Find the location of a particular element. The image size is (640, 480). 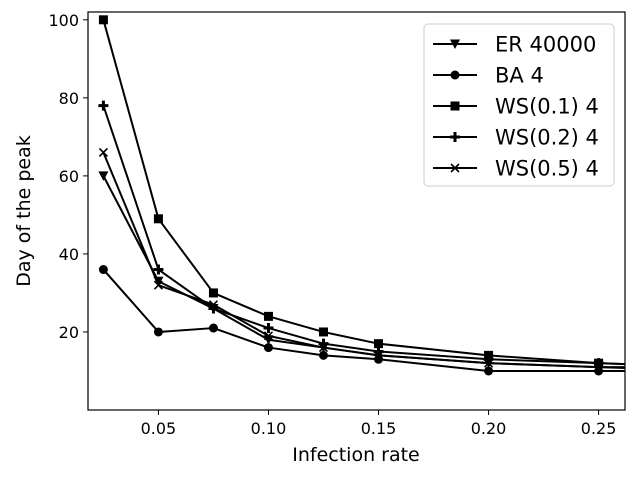

legend-entry: BA 4 is located at coordinates (488, 76).